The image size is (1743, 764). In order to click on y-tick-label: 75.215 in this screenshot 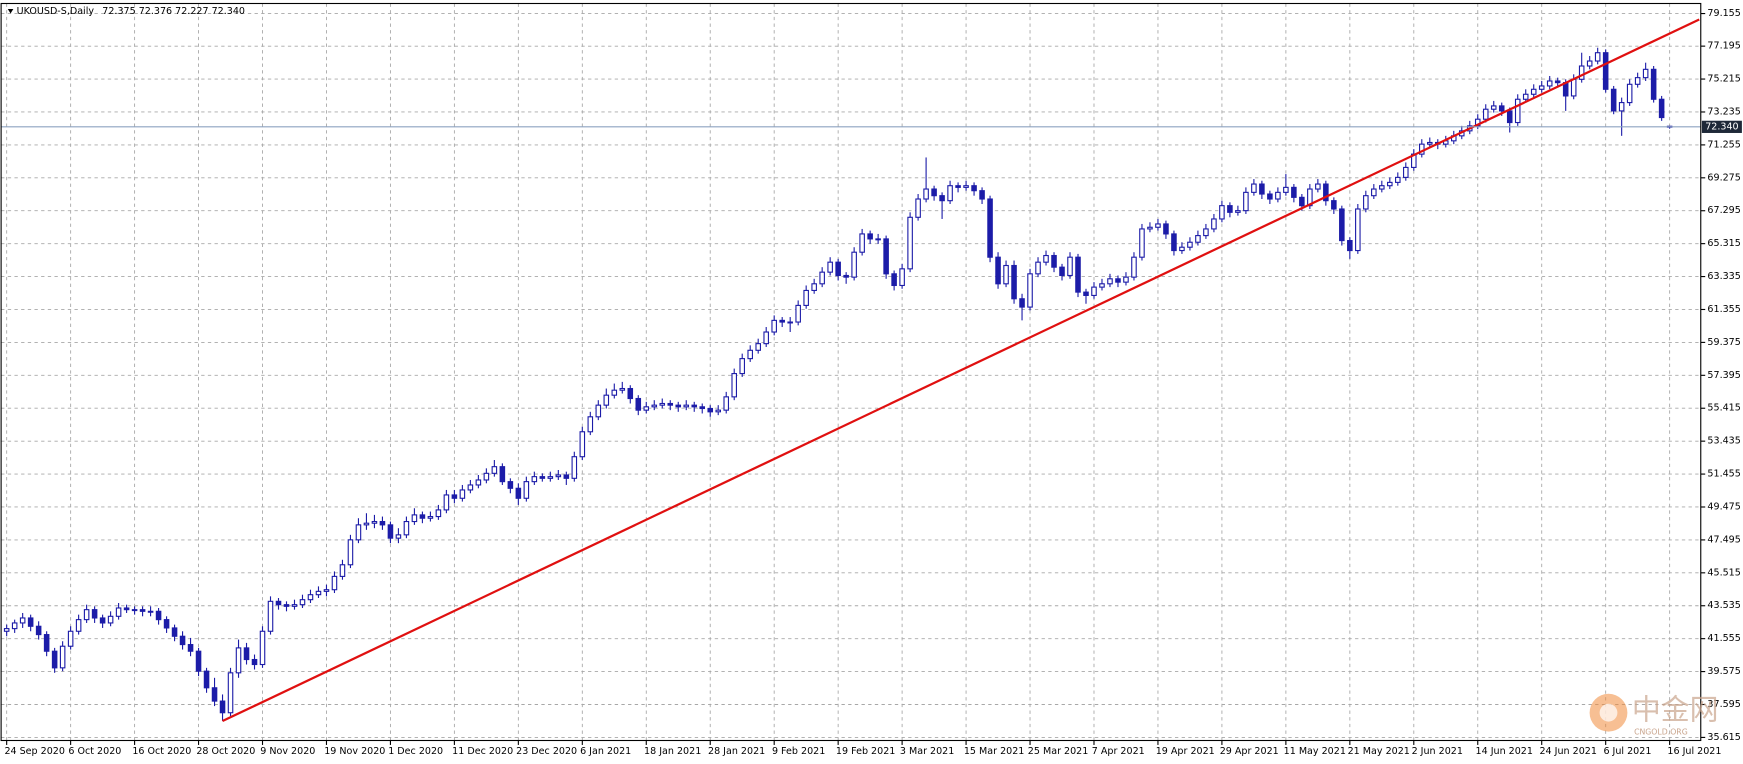, I will do `click(1723, 79)`.